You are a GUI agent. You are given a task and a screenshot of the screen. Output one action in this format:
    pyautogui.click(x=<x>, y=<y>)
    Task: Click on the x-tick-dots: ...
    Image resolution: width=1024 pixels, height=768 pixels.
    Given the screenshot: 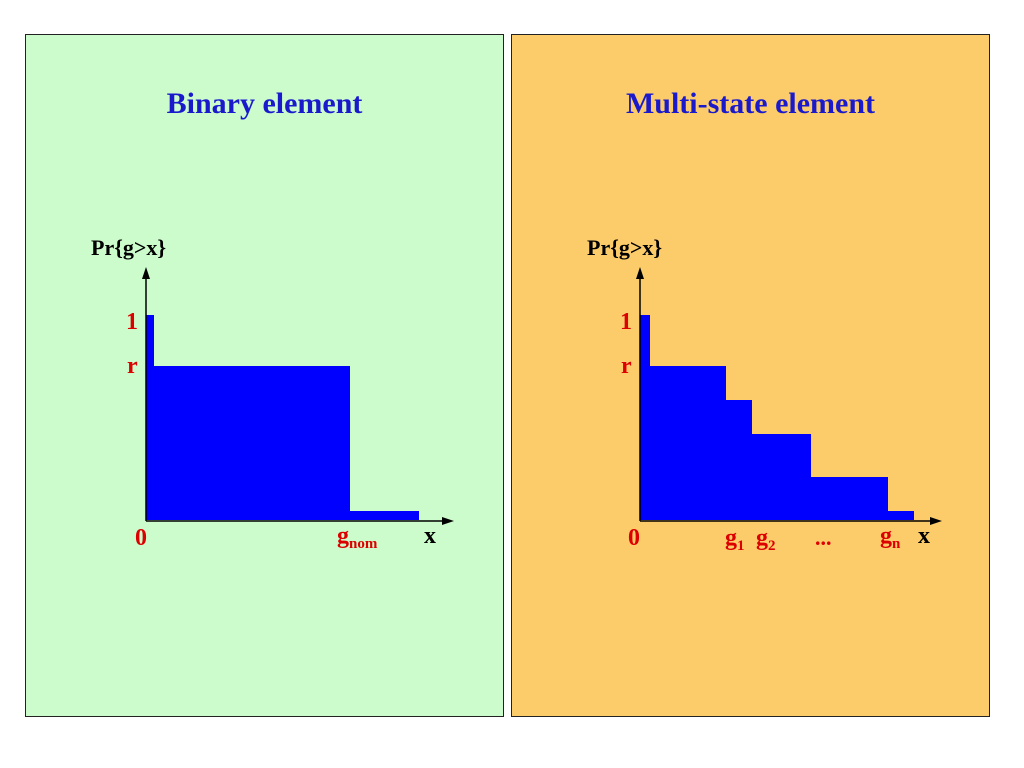 What is the action you would take?
    pyautogui.click(x=823, y=537)
    